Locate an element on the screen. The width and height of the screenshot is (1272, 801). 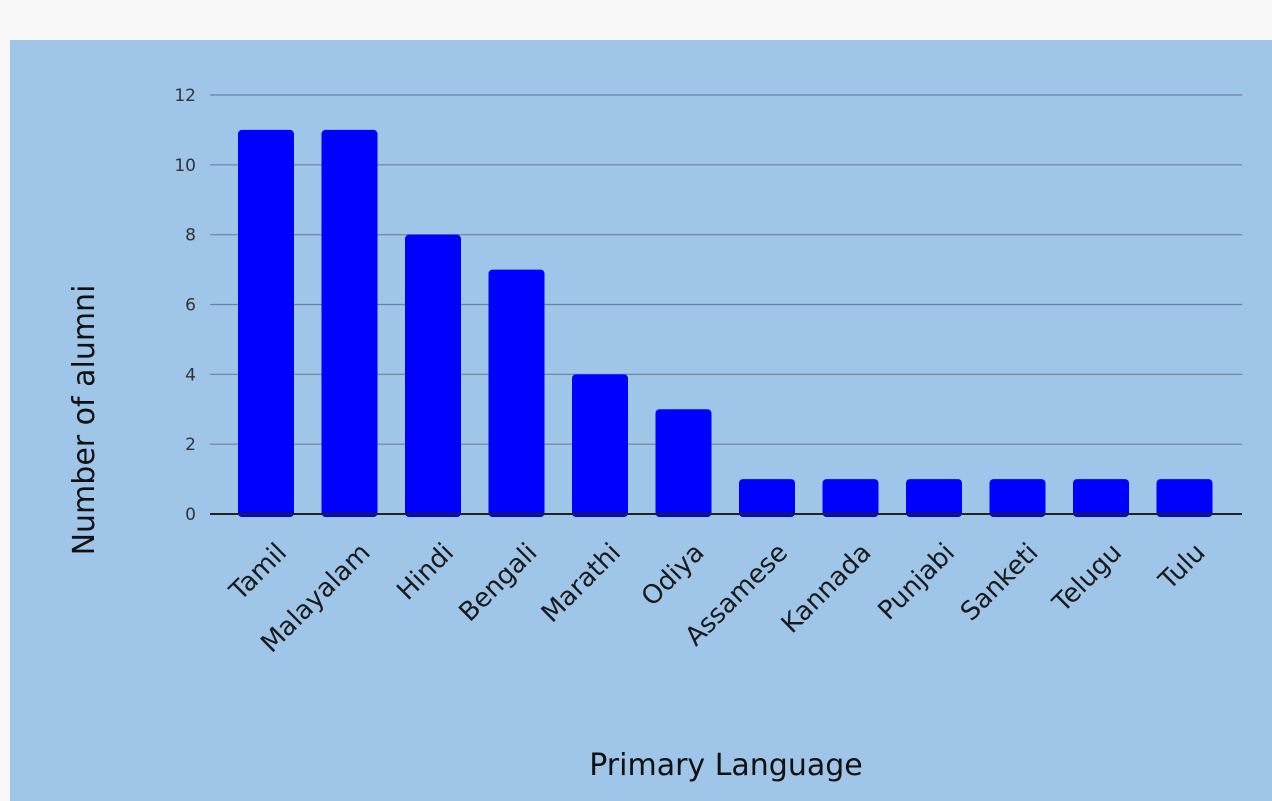
bar-punjabi is located at coordinates (934, 498).